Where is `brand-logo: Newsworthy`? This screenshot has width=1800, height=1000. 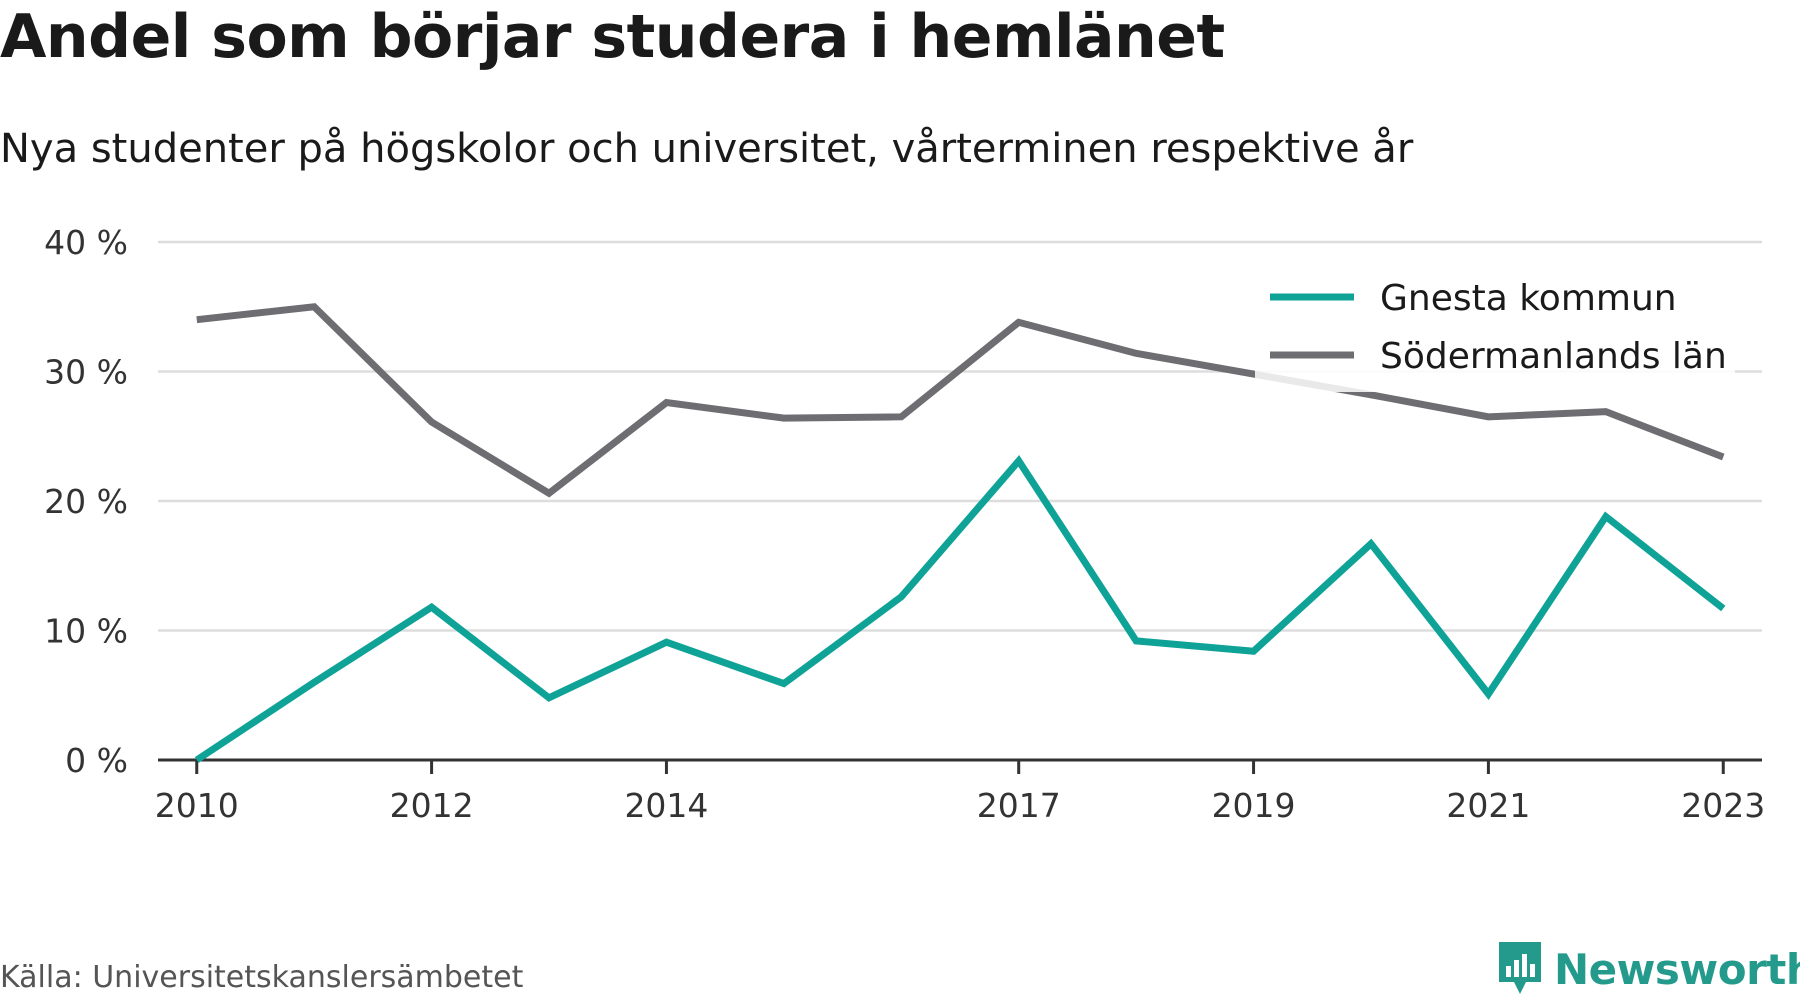
brand-logo: Newsworthy is located at coordinates (1648, 969).